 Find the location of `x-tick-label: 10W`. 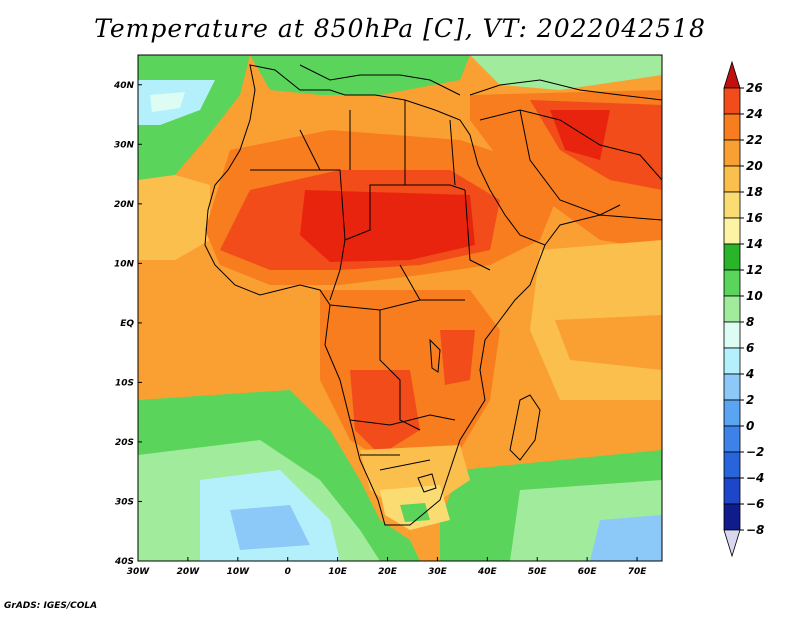

x-tick-label: 10W is located at coordinates (239, 572).